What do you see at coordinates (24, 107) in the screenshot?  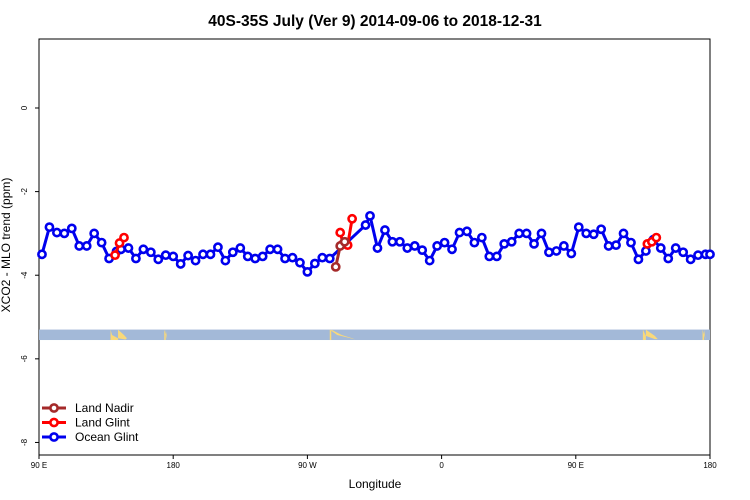 I see `y-tick-label: 0` at bounding box center [24, 107].